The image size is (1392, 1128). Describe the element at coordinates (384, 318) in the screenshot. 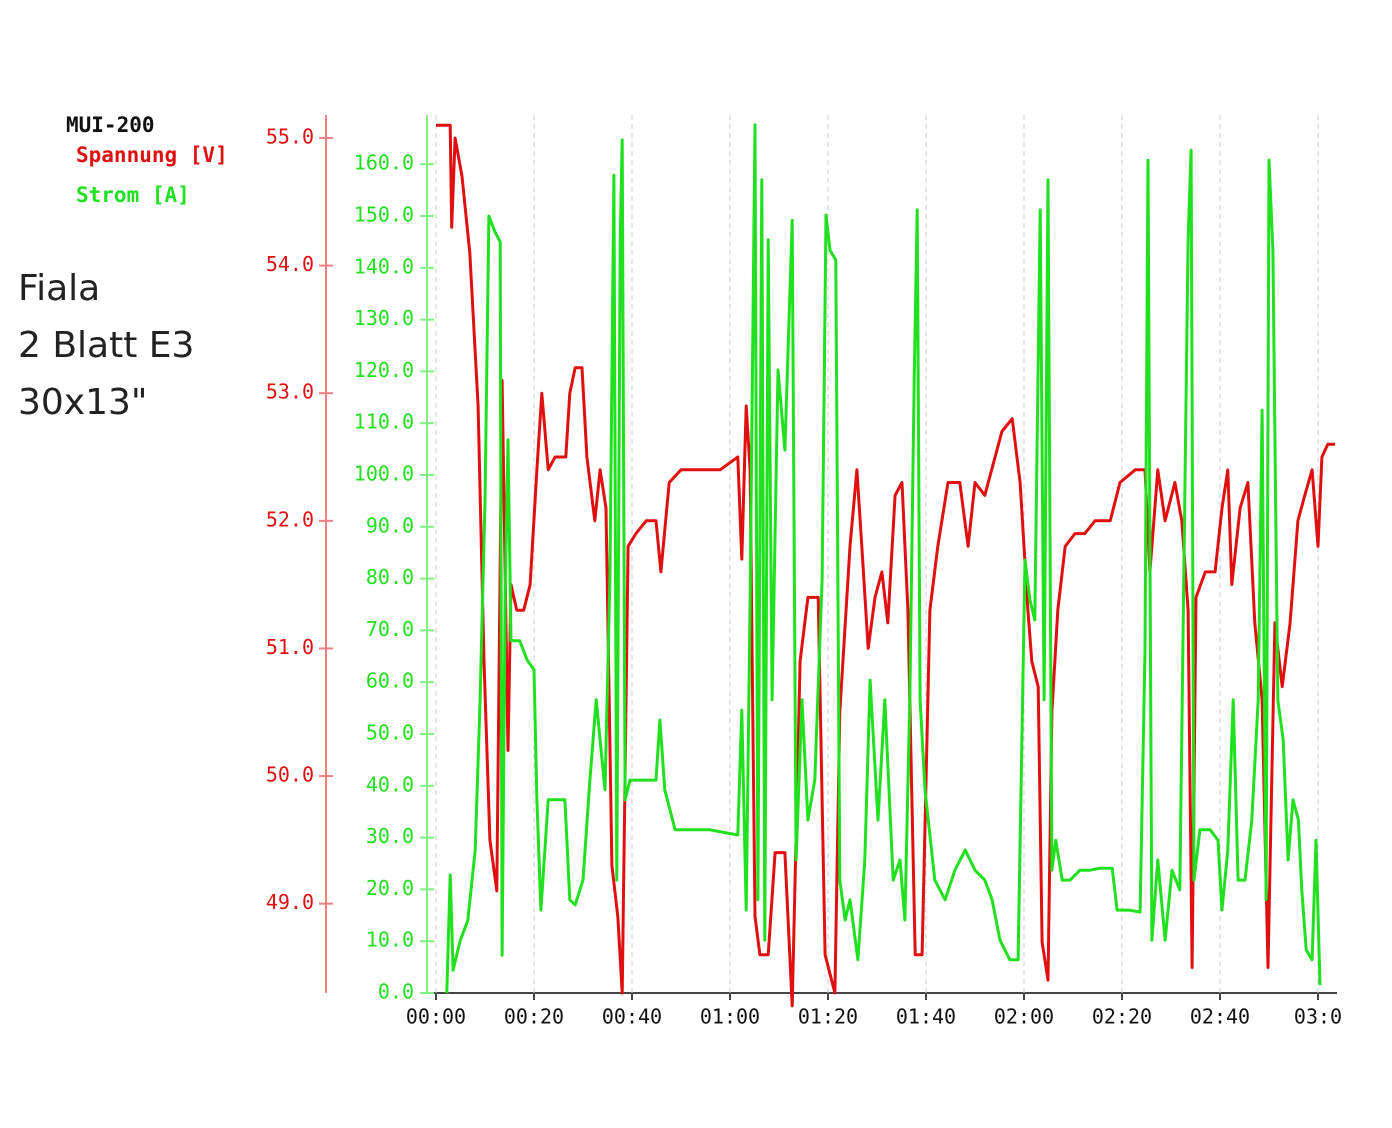

I see `y2-tick-label: 130.0` at that location.